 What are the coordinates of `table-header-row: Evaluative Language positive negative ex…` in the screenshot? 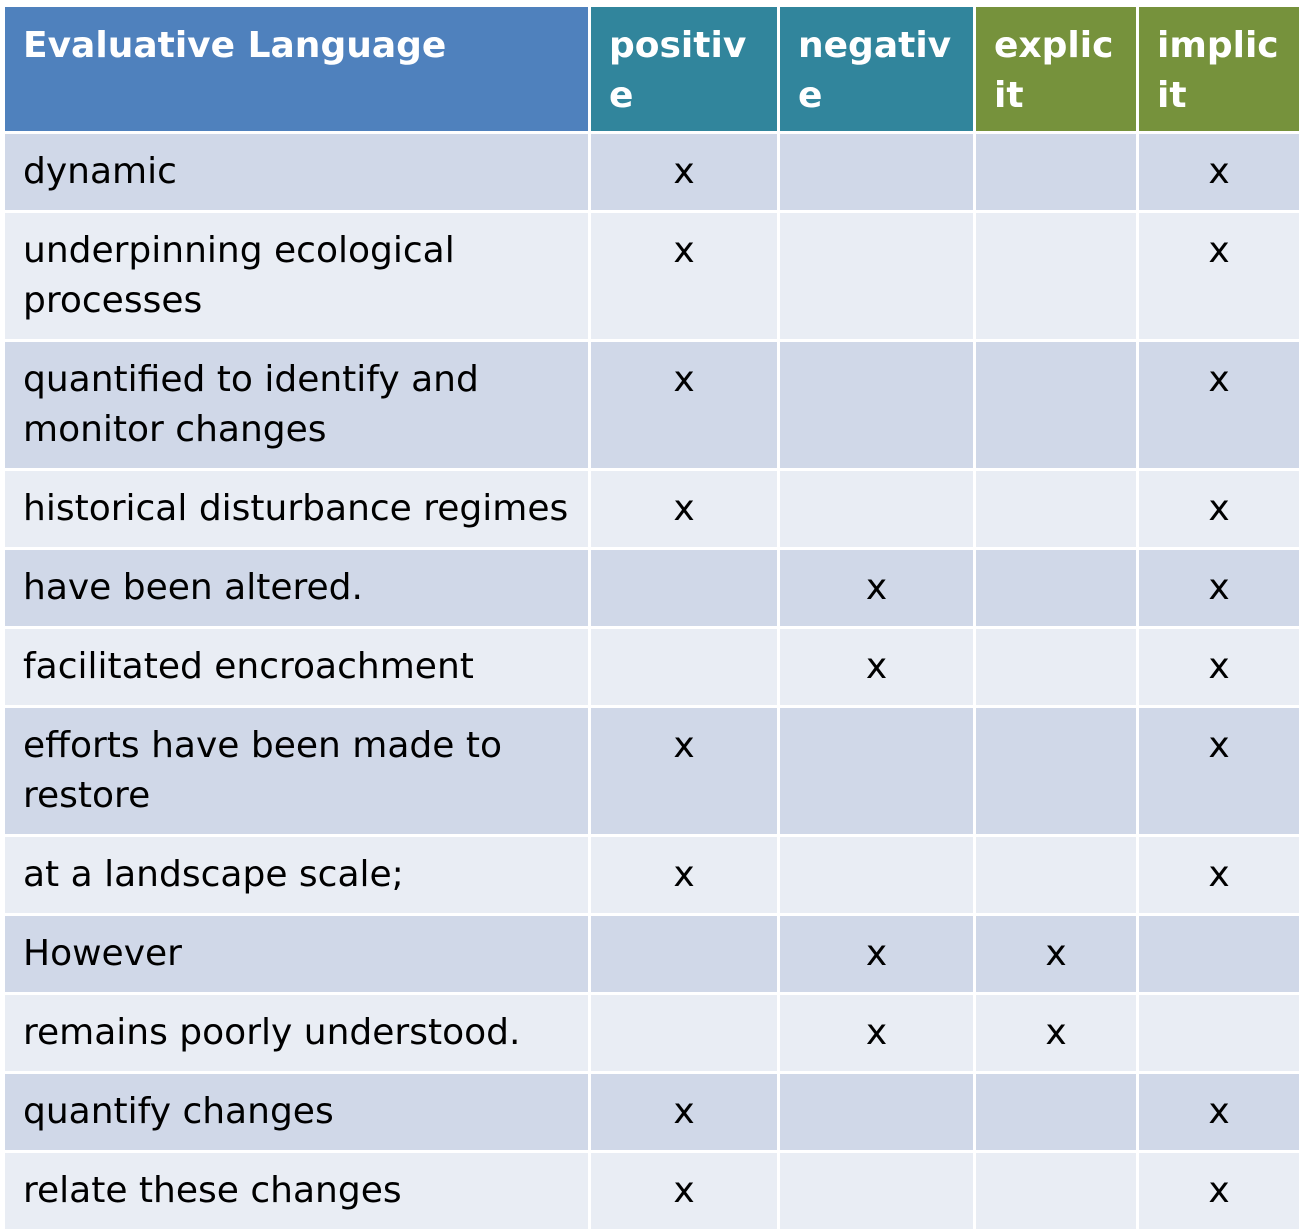 It's located at (652, 69).